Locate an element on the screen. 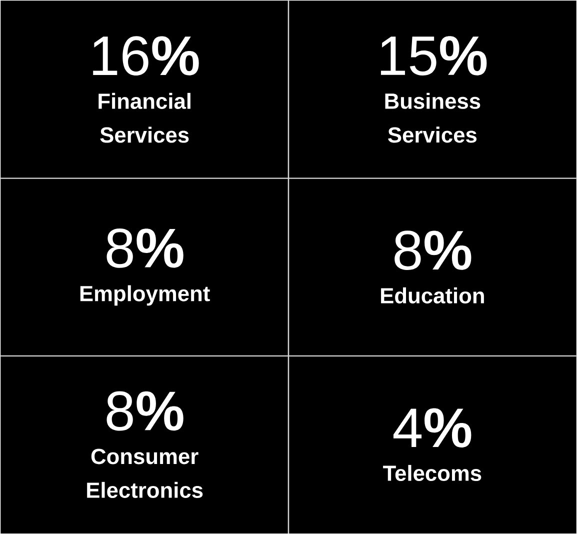 The width and height of the screenshot is (577, 534). data-label: 15% is located at coordinates (433, 56).